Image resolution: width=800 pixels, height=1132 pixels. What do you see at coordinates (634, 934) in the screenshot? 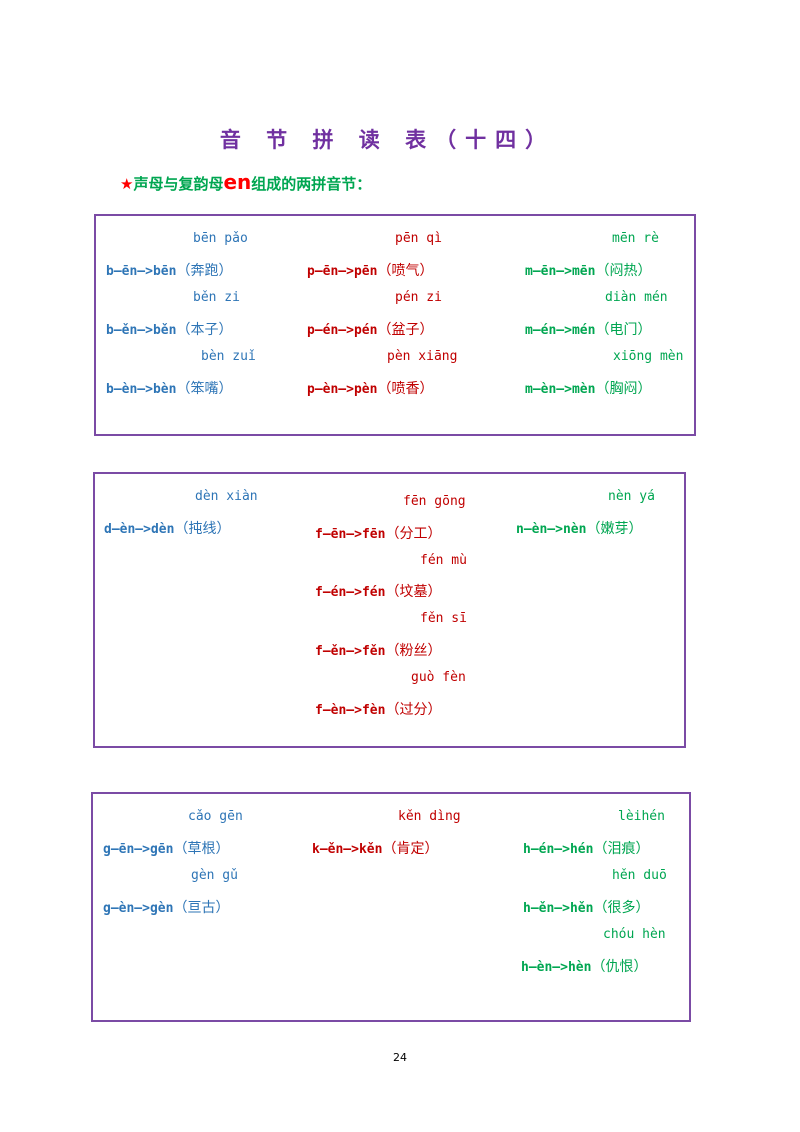
I see `pinyin-label: chóu hèn` at bounding box center [634, 934].